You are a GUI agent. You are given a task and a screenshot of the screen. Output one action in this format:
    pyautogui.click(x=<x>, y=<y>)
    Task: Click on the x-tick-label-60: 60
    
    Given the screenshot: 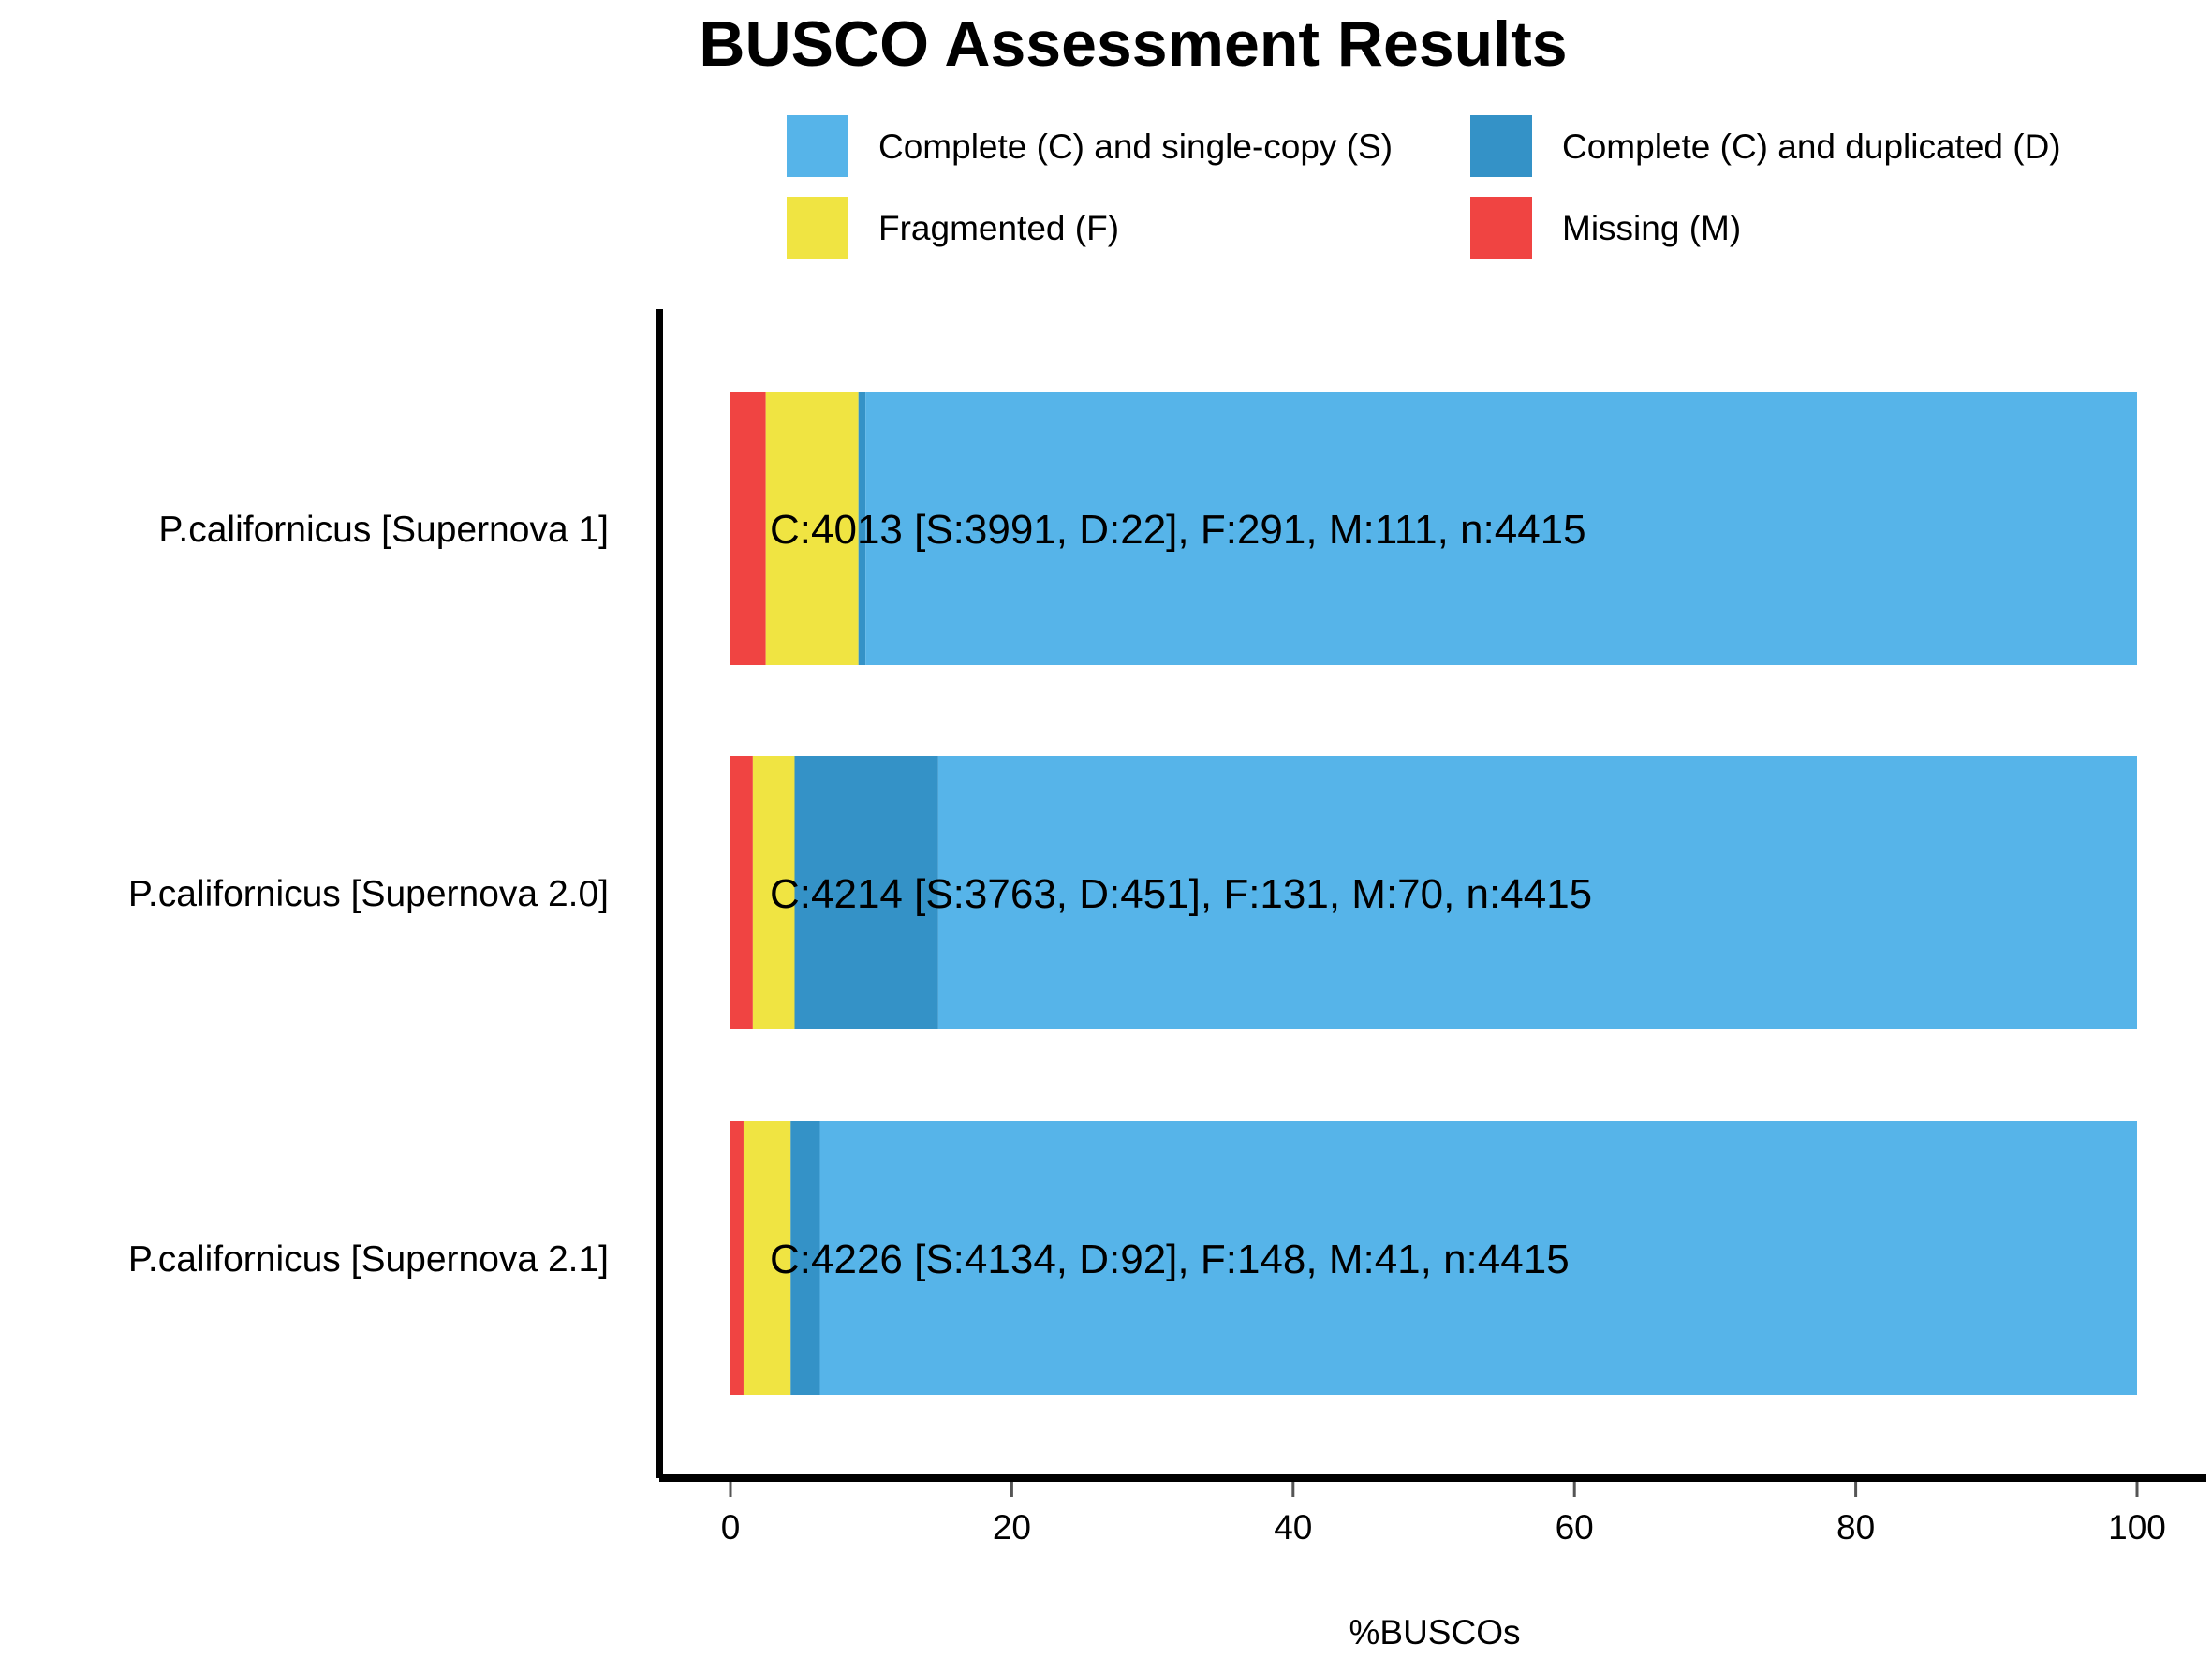 What is the action you would take?
    pyautogui.click(x=1575, y=1528)
    